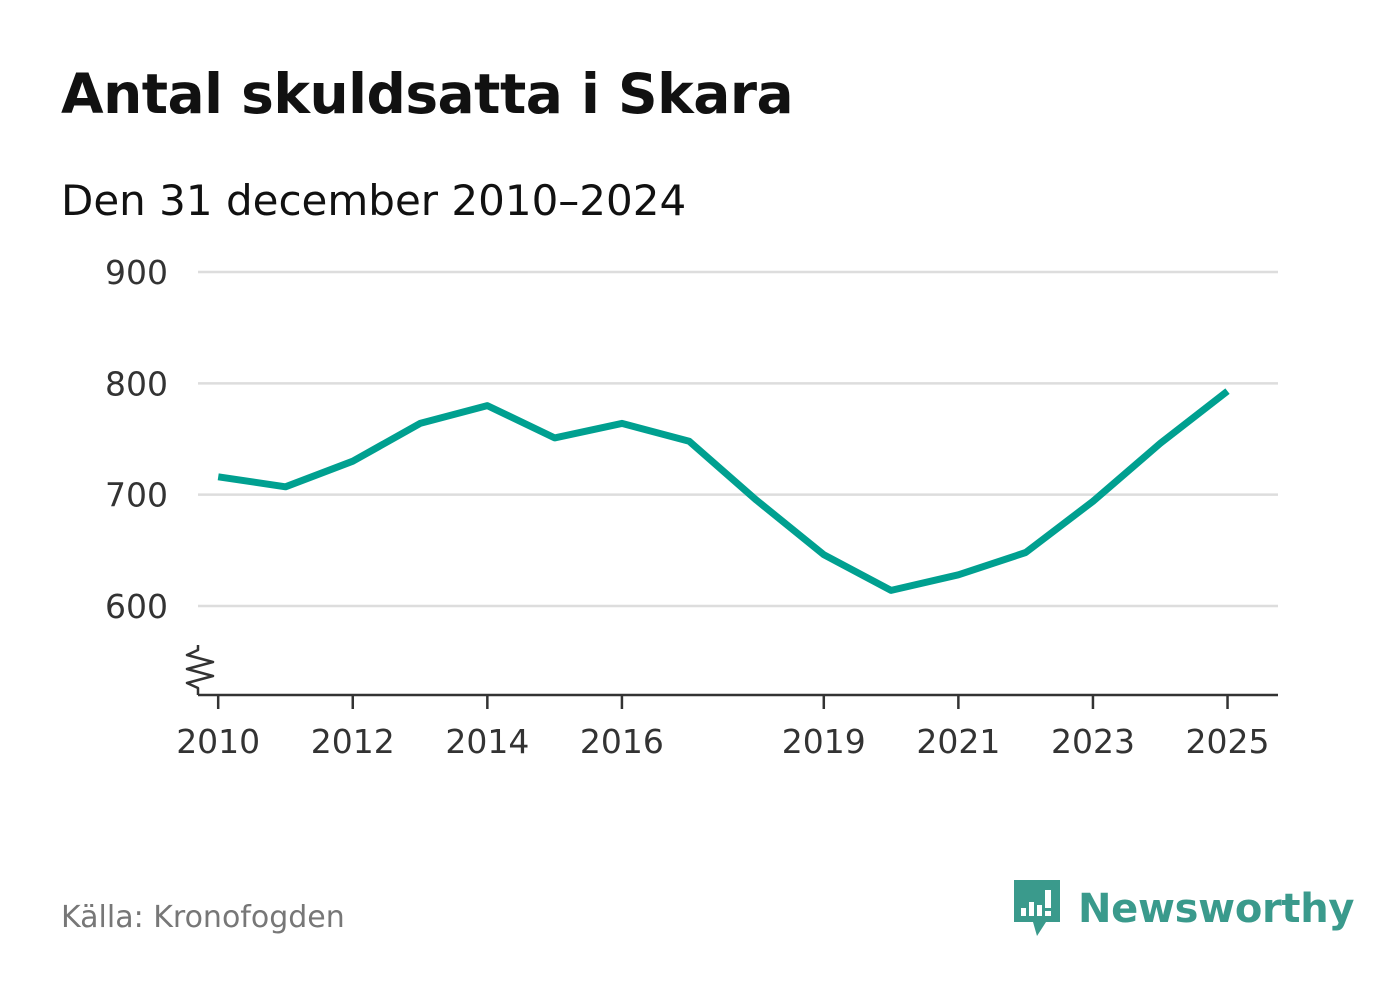  What do you see at coordinates (1037, 908) in the screenshot?
I see `newsworthy-logo-icon` at bounding box center [1037, 908].